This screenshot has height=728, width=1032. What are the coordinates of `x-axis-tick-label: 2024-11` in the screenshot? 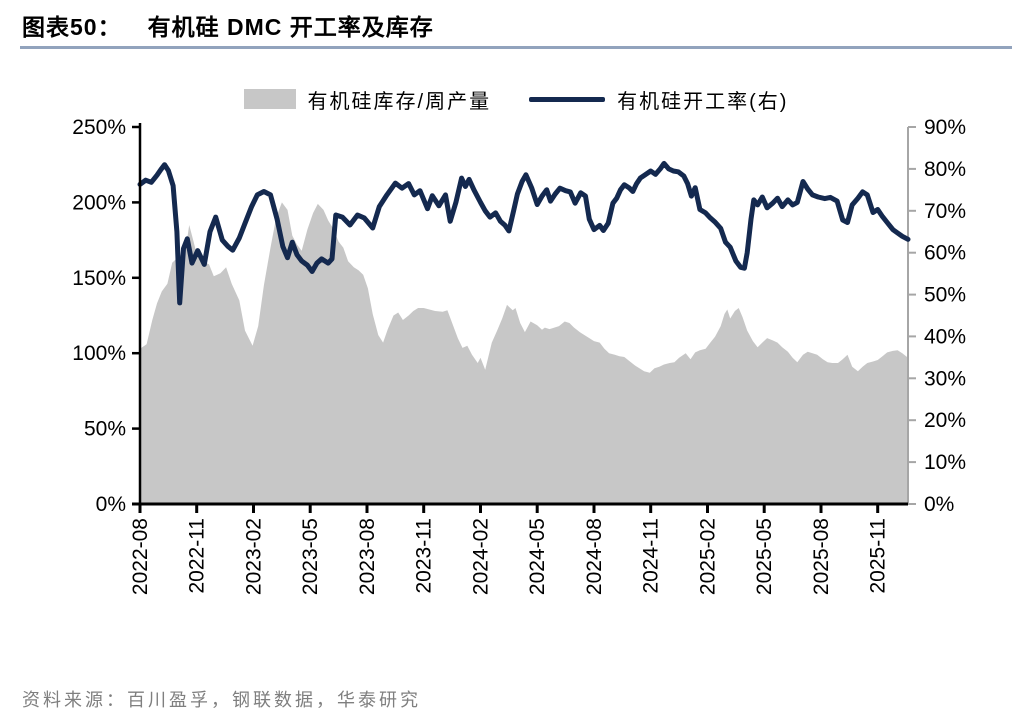 It's located at (651, 556).